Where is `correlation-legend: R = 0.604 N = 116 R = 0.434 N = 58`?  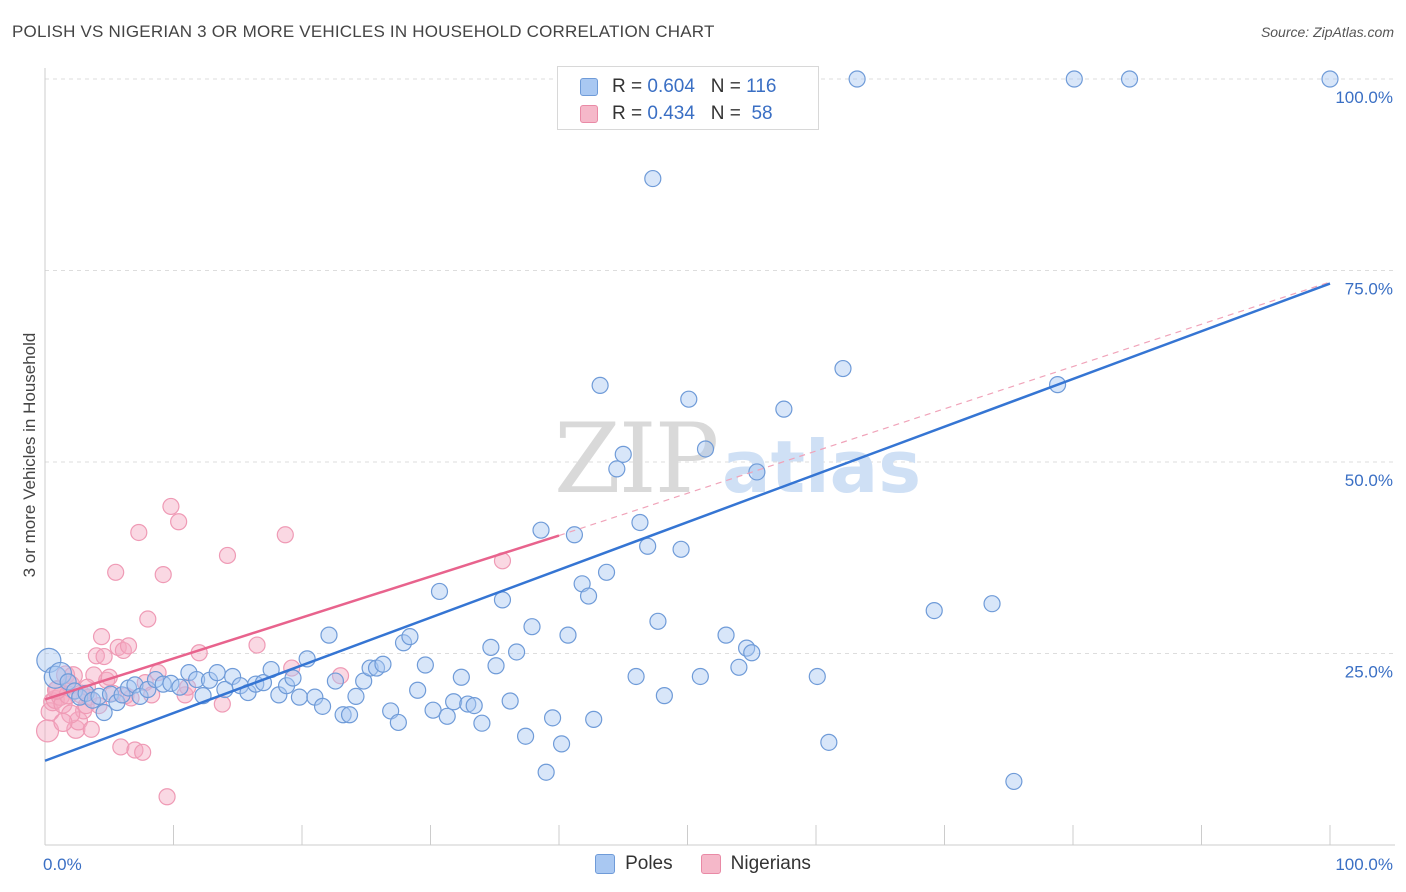
correlation-legend: R = 0.604 N = 116 R = 0.434 N = 58 is located at coordinates (688, 98).